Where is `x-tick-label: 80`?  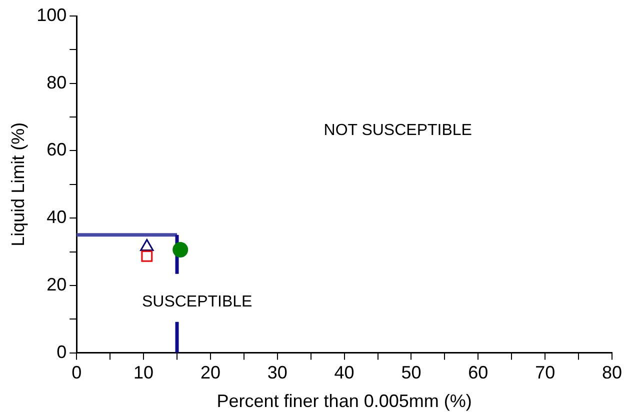 x-tick-label: 80 is located at coordinates (612, 372).